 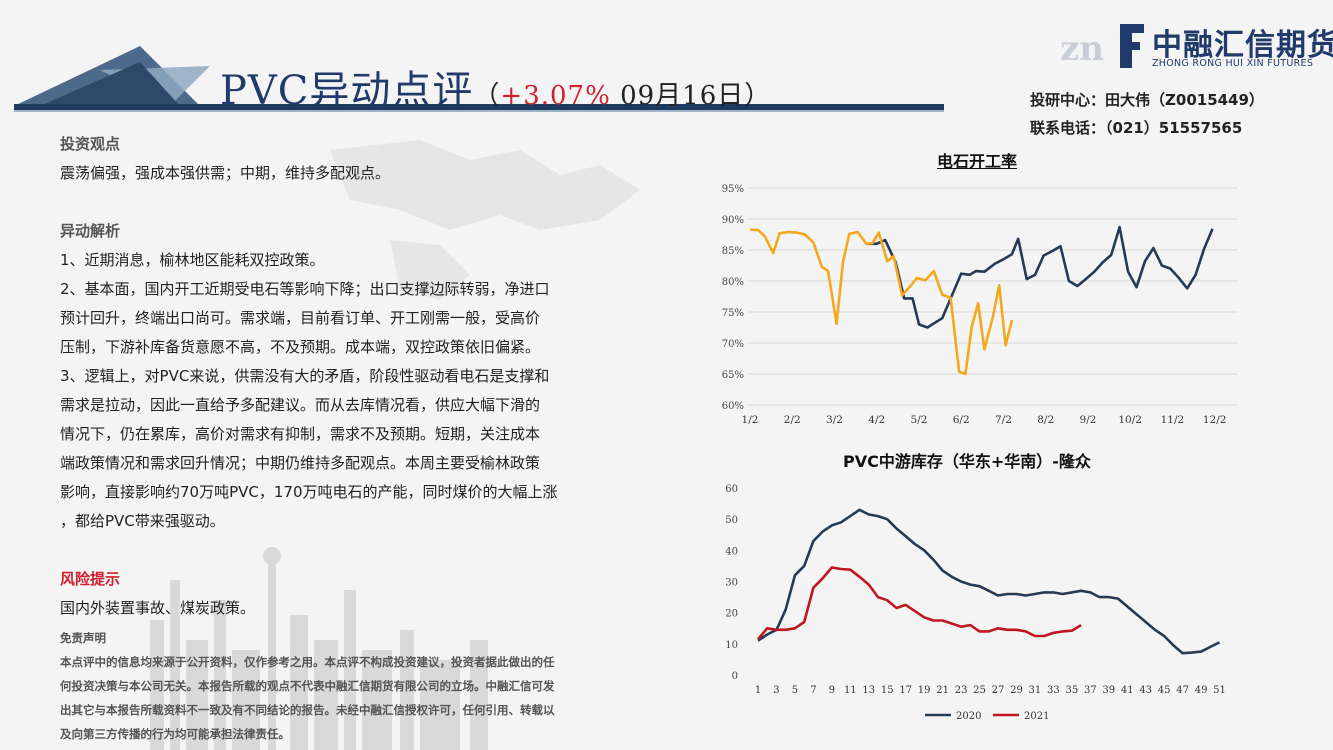 What do you see at coordinates (733, 189) in the screenshot?
I see `y-tick-label: 95%` at bounding box center [733, 189].